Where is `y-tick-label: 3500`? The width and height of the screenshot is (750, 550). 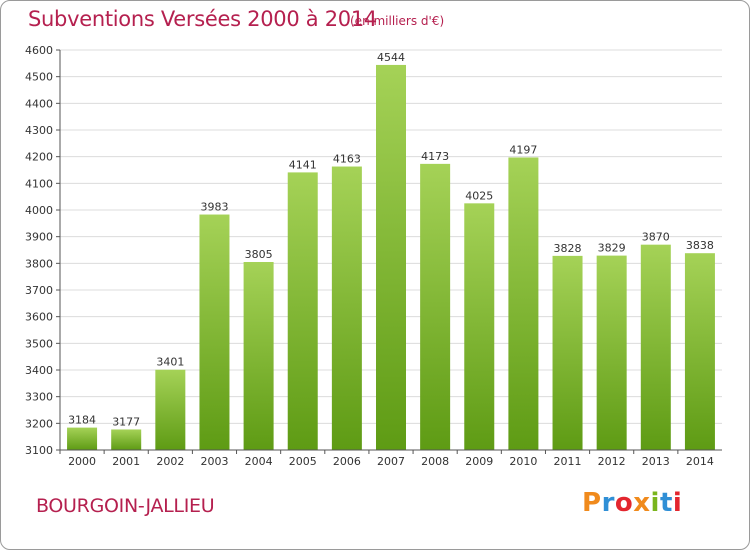
y-tick-label: 3500 is located at coordinates (39, 343).